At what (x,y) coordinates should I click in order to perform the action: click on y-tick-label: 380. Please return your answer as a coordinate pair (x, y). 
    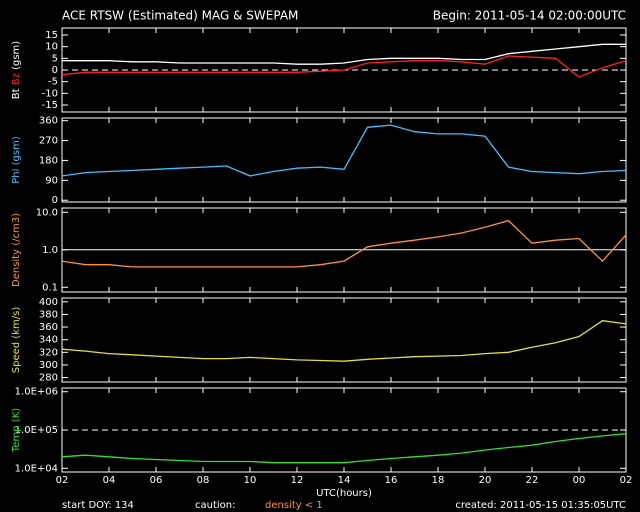
    Looking at the image, I should click on (48, 314).